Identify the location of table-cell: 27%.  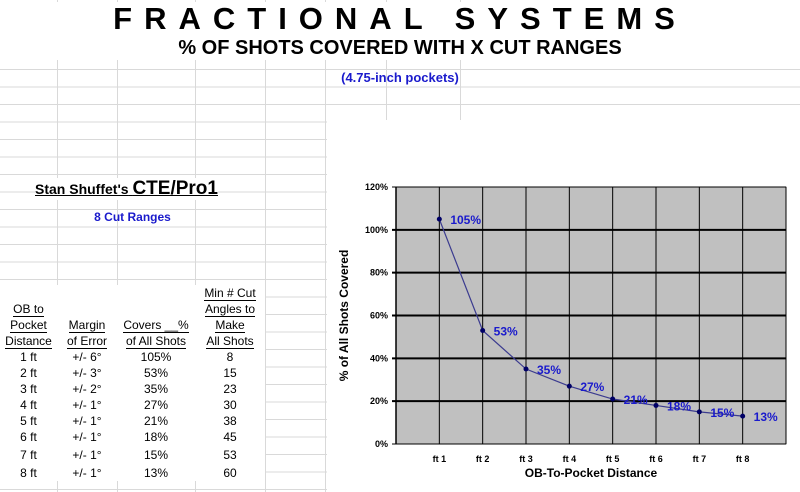
(156, 405).